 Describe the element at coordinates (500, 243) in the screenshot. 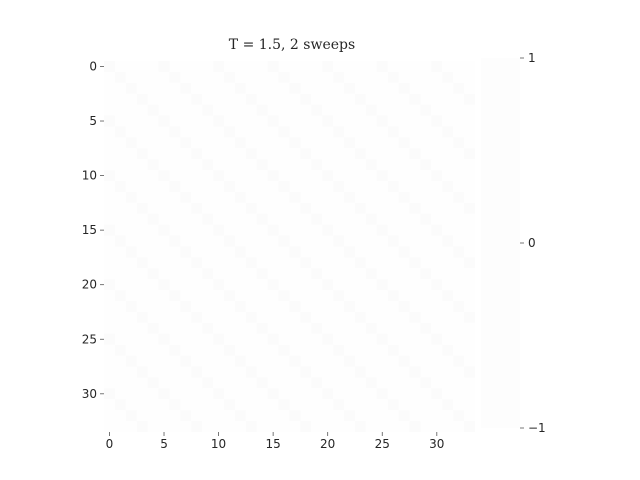

I see `colorbar` at that location.